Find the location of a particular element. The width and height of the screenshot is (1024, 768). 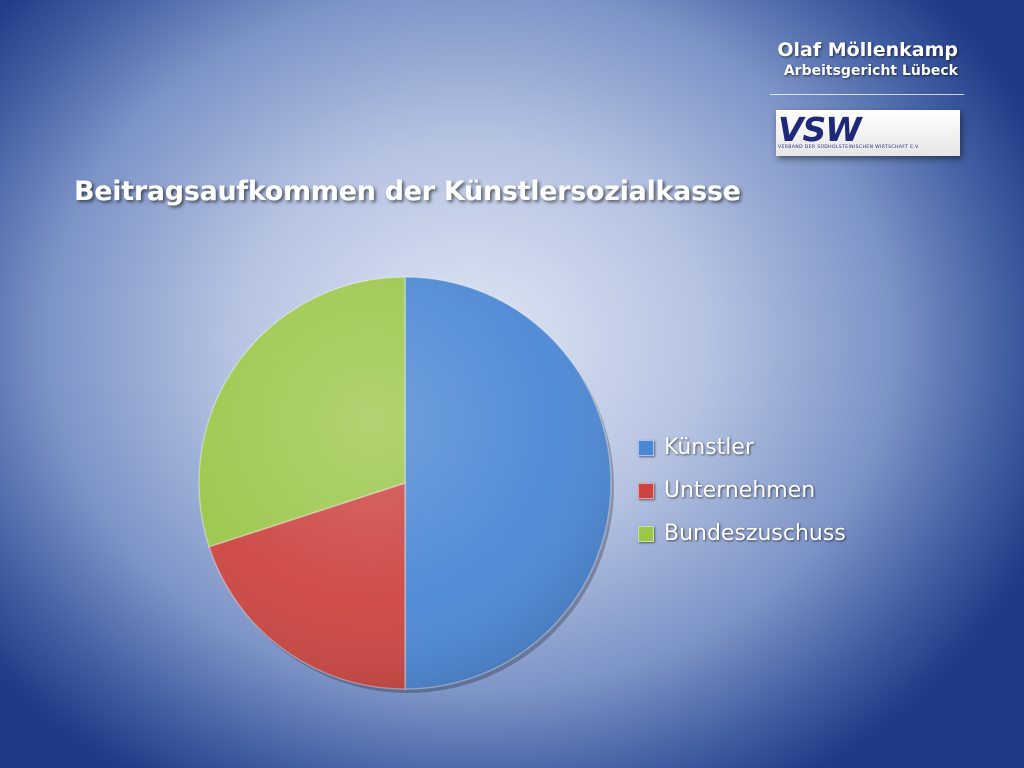

legend-item-unternehmen: Unternehmen is located at coordinates (742, 490).